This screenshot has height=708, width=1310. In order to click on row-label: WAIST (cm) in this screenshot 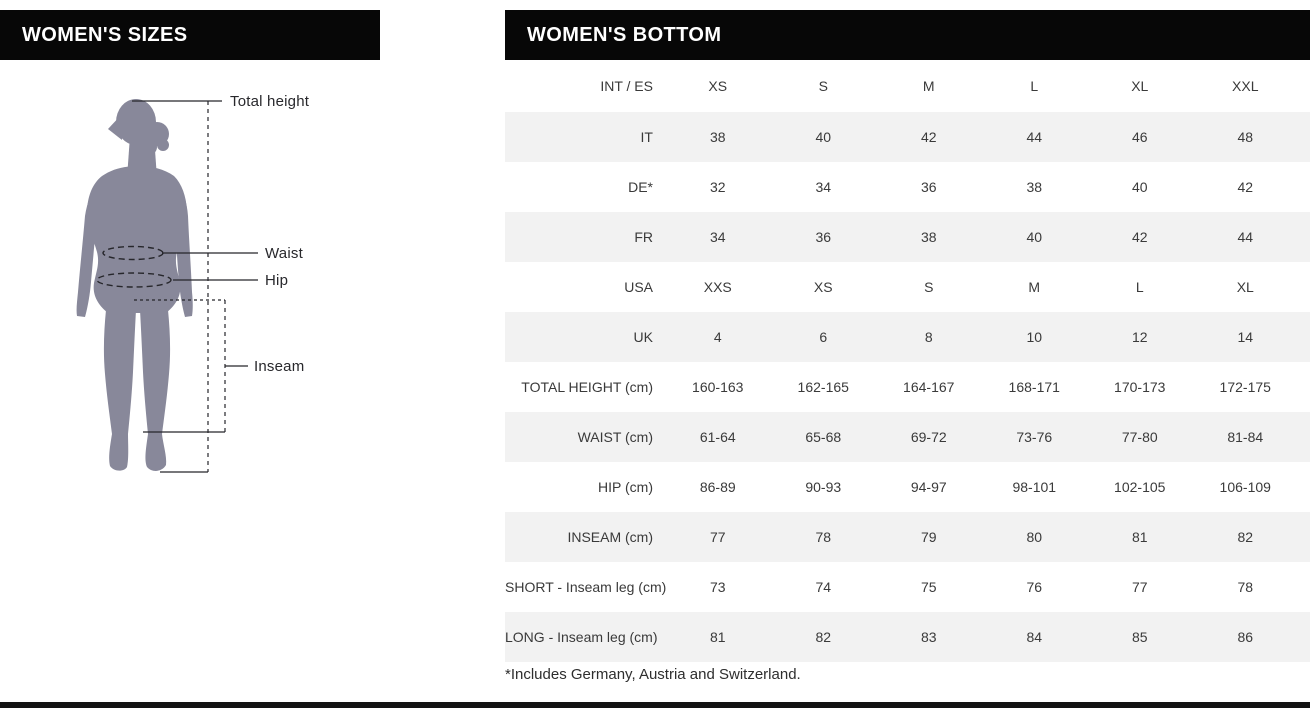, I will do `click(615, 437)`.